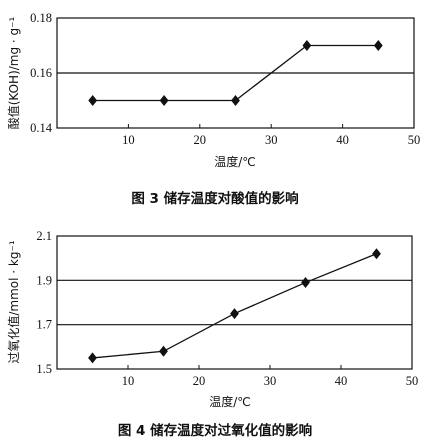 Image resolution: width=439 pixels, height=448 pixels. I want to click on y-tick-label: 1.9, so click(44, 280).